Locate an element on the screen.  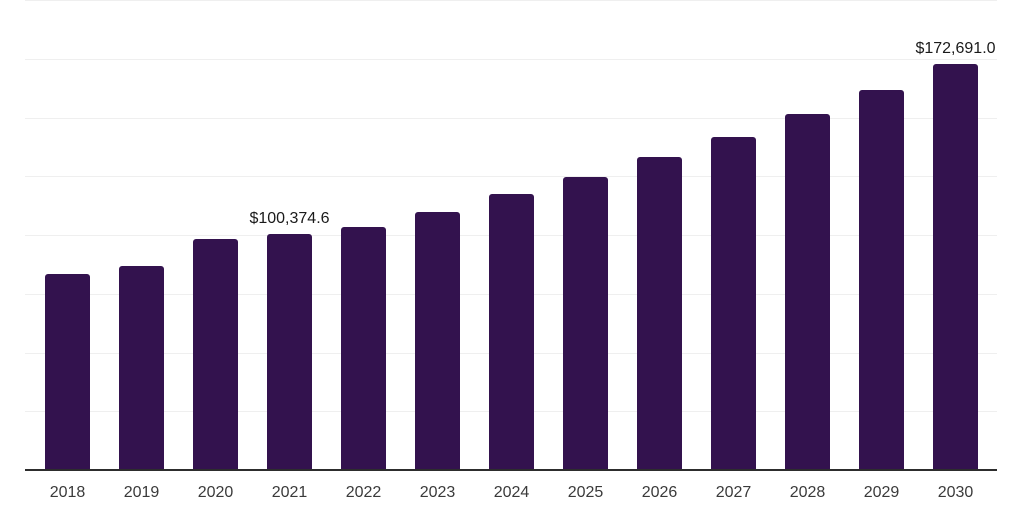
bar-2028 is located at coordinates (807, 292).